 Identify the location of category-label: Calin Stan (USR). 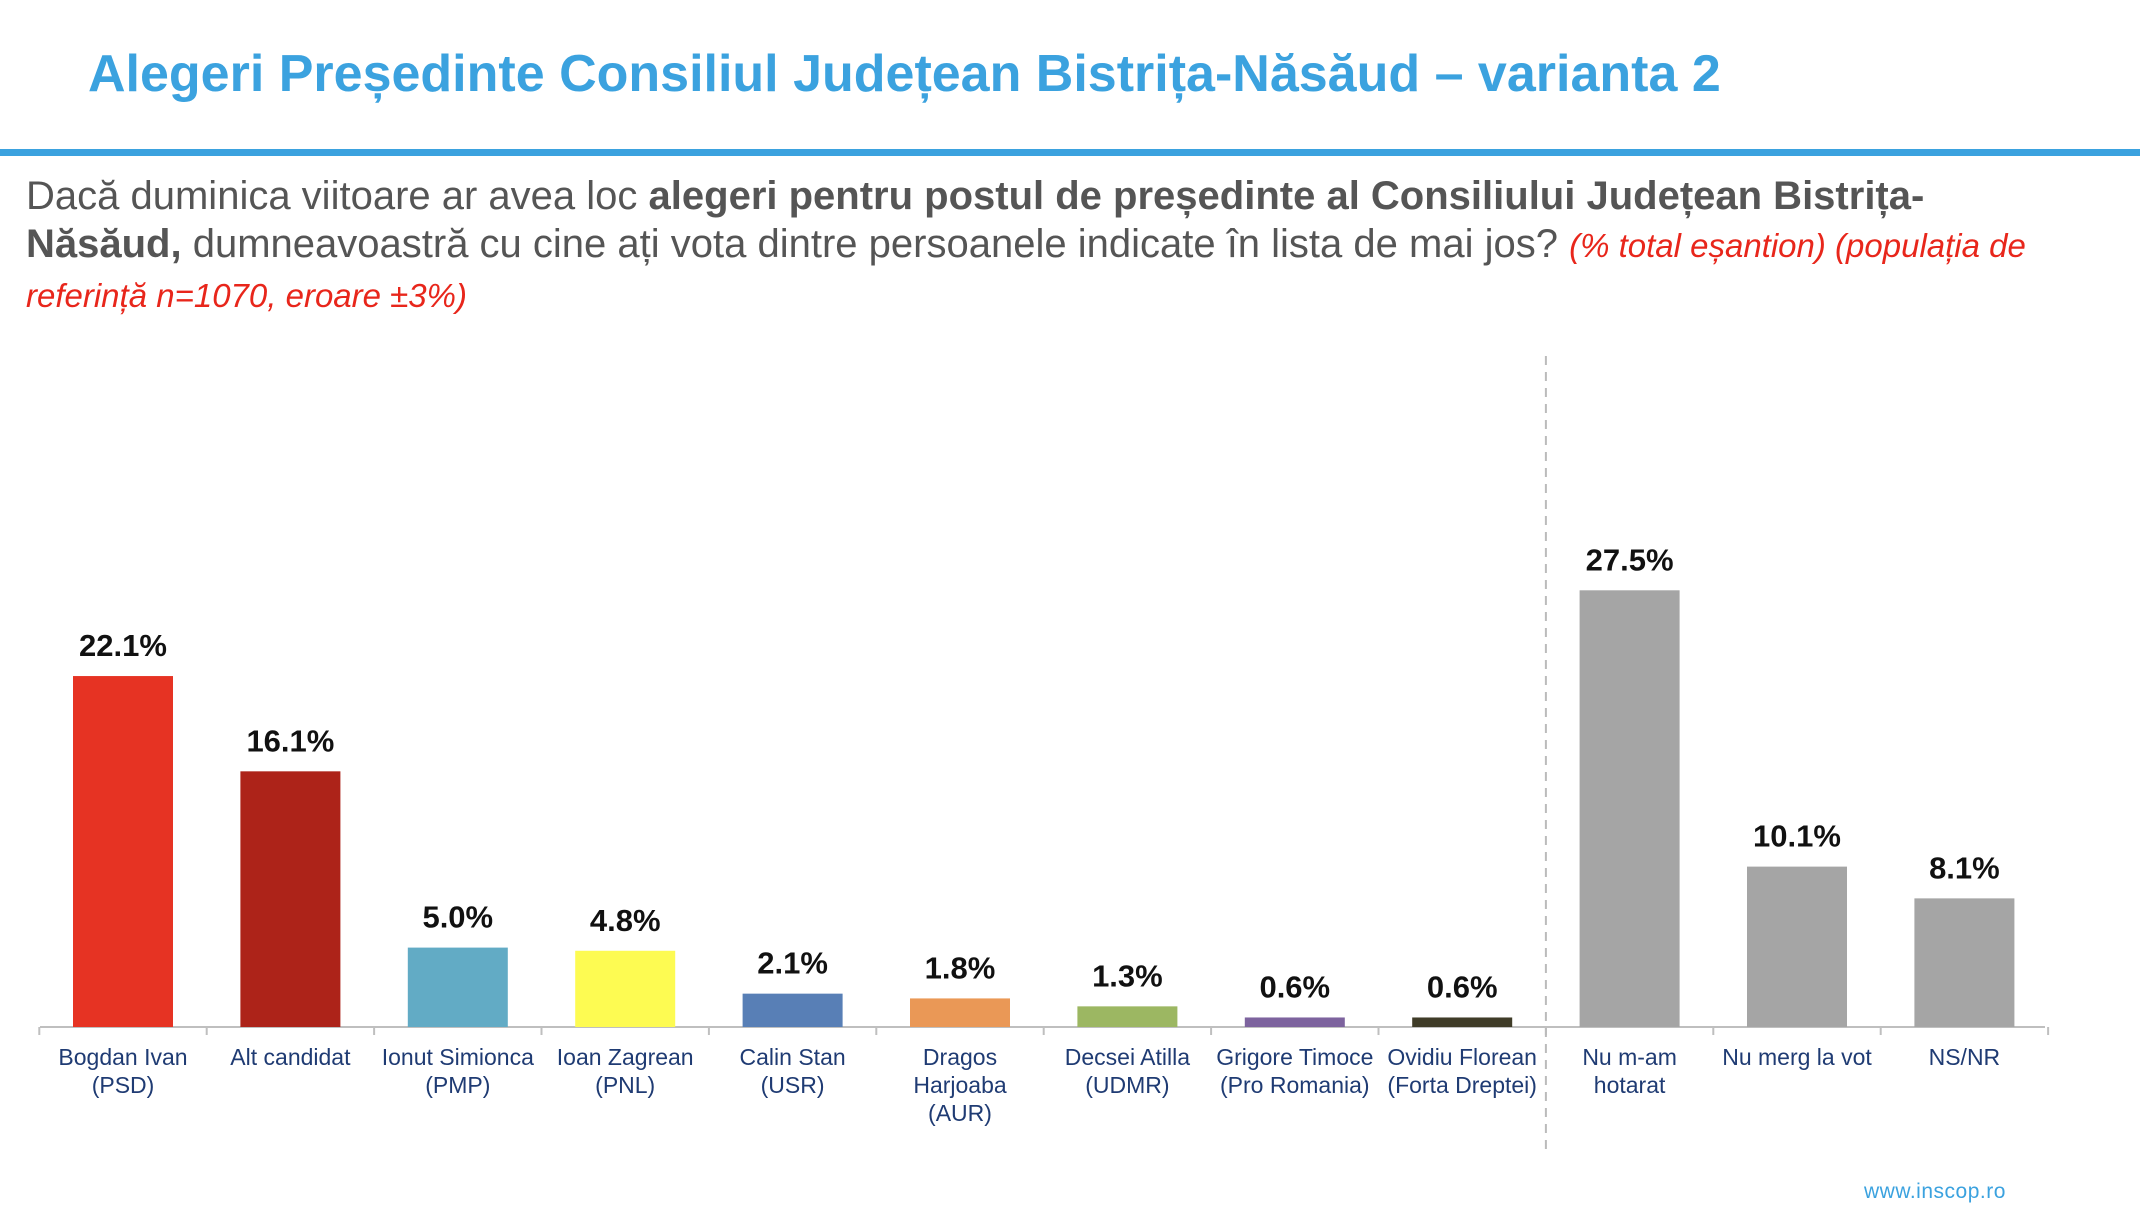
(793, 1071).